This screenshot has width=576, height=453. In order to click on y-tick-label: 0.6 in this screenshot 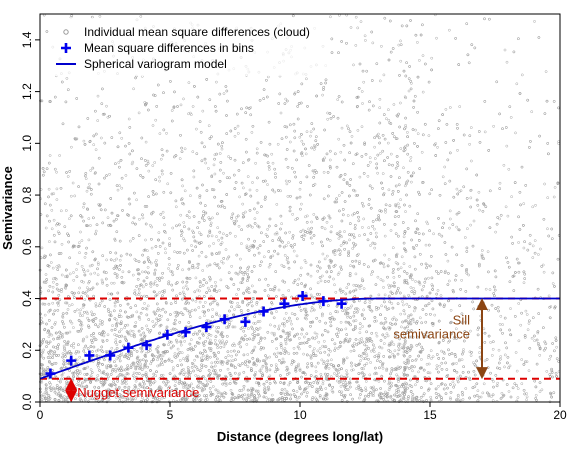, I will do `click(27, 246)`.